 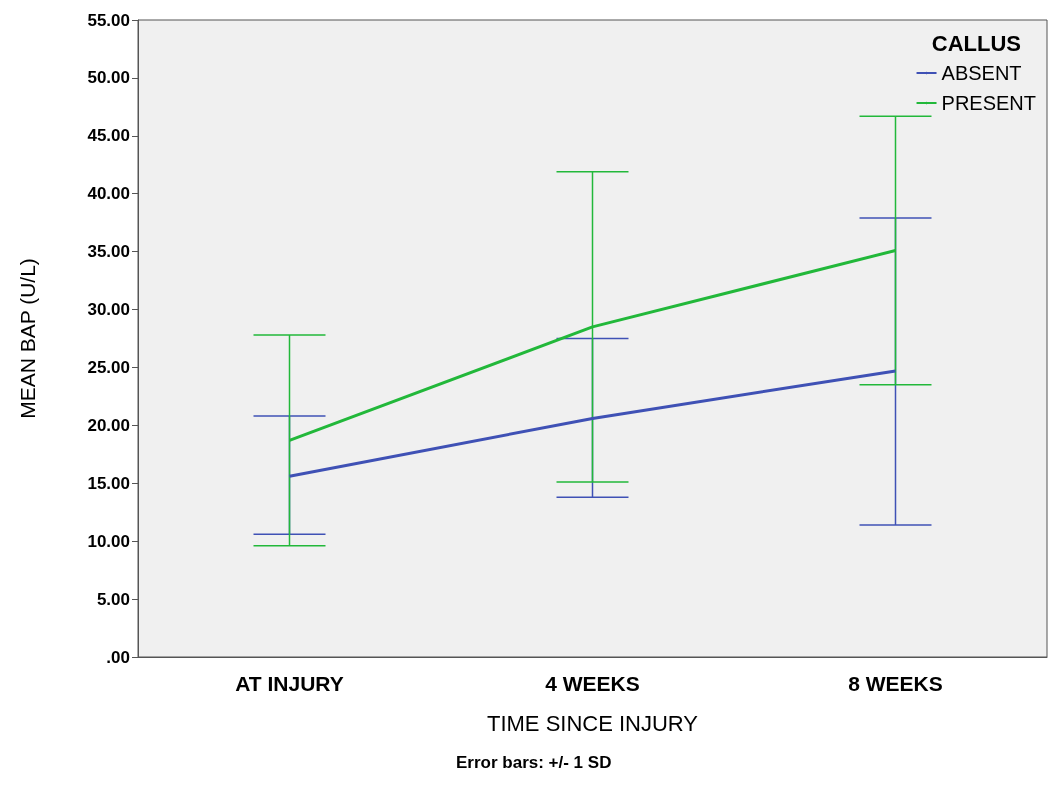 I want to click on y-axis-title: MEAN BAP (U/L), so click(x=27, y=338).